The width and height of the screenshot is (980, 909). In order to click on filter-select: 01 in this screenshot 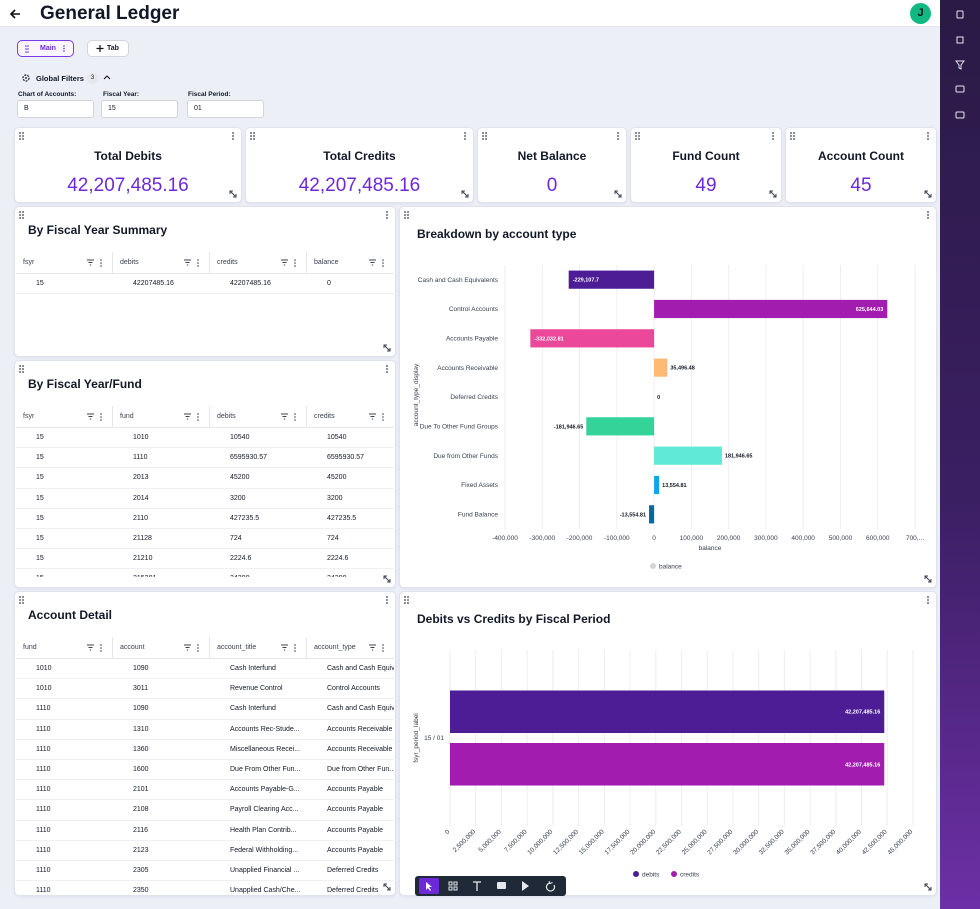, I will do `click(225, 109)`.